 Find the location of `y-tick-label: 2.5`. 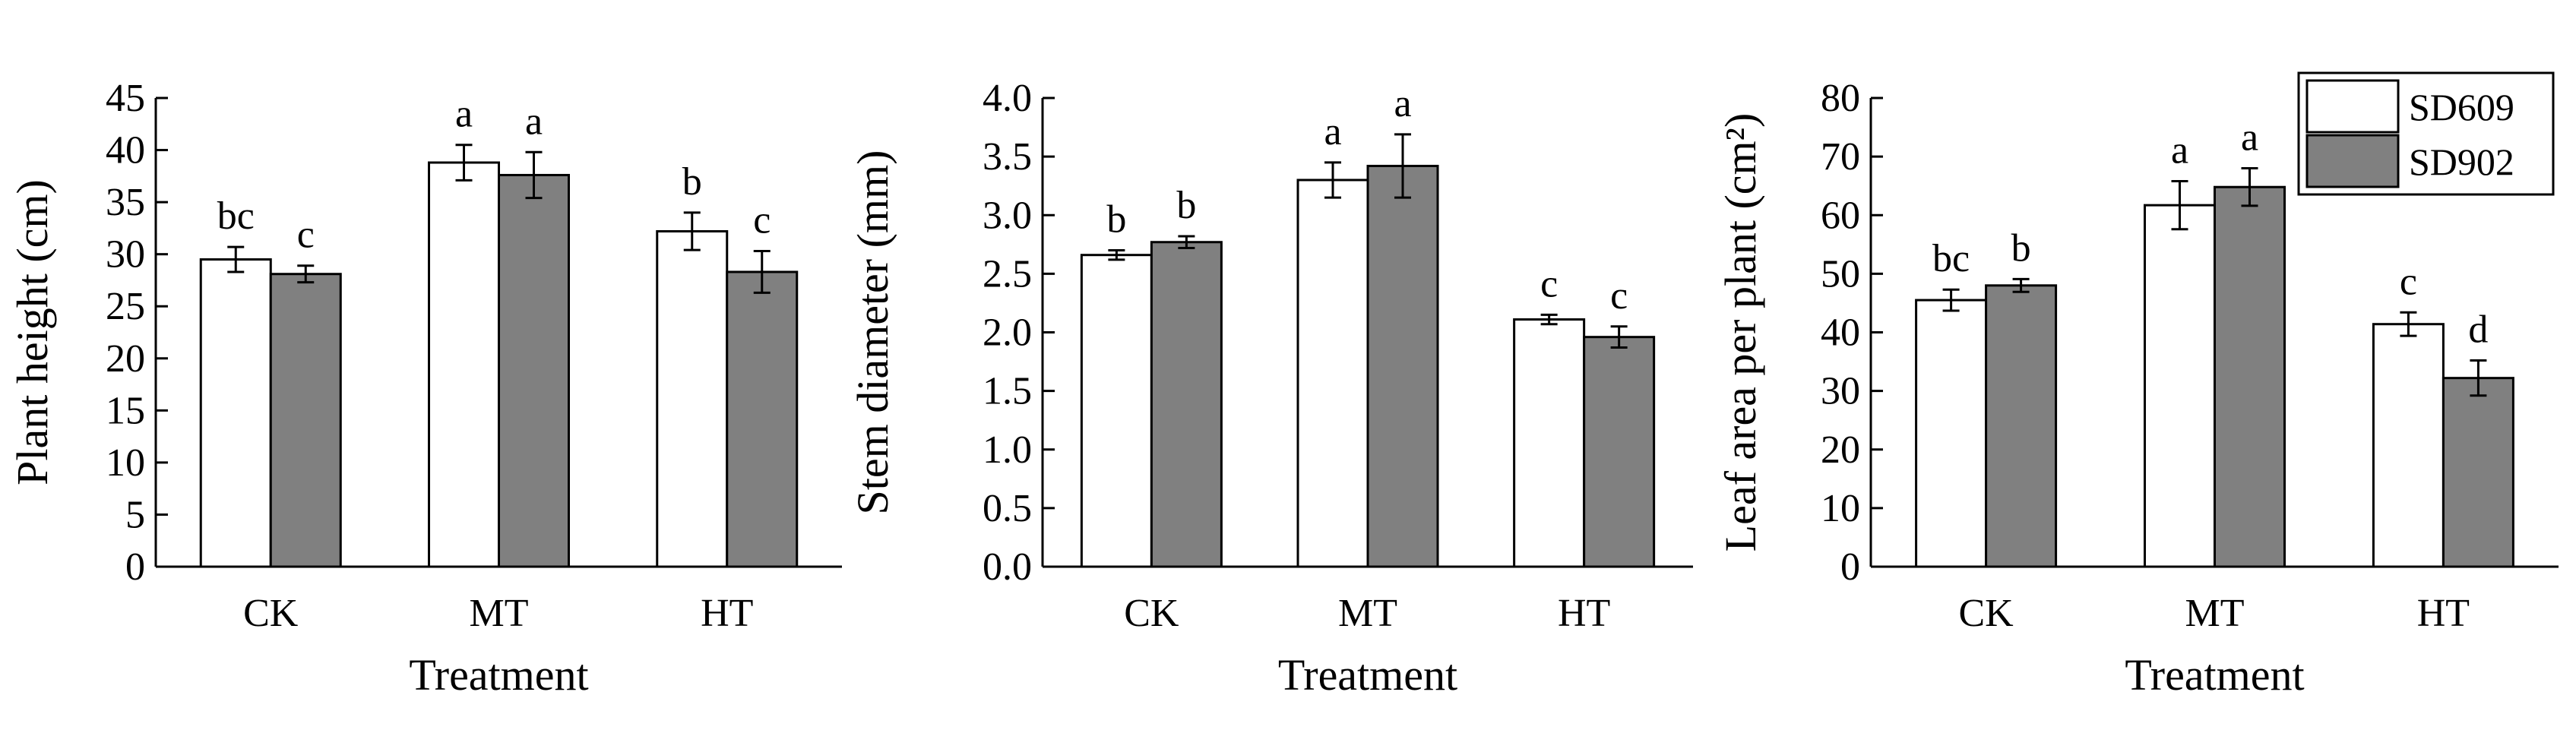

y-tick-label: 2.5 is located at coordinates (1007, 273).